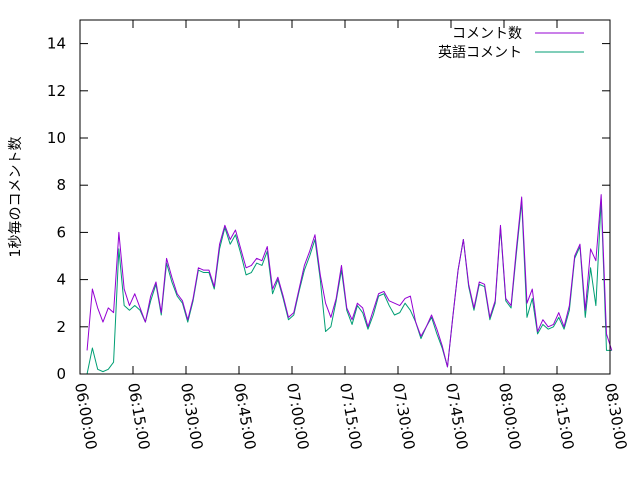 The height and width of the screenshot is (480, 640). What do you see at coordinates (61, 327) in the screenshot?
I see `y-tick-label: 2` at bounding box center [61, 327].